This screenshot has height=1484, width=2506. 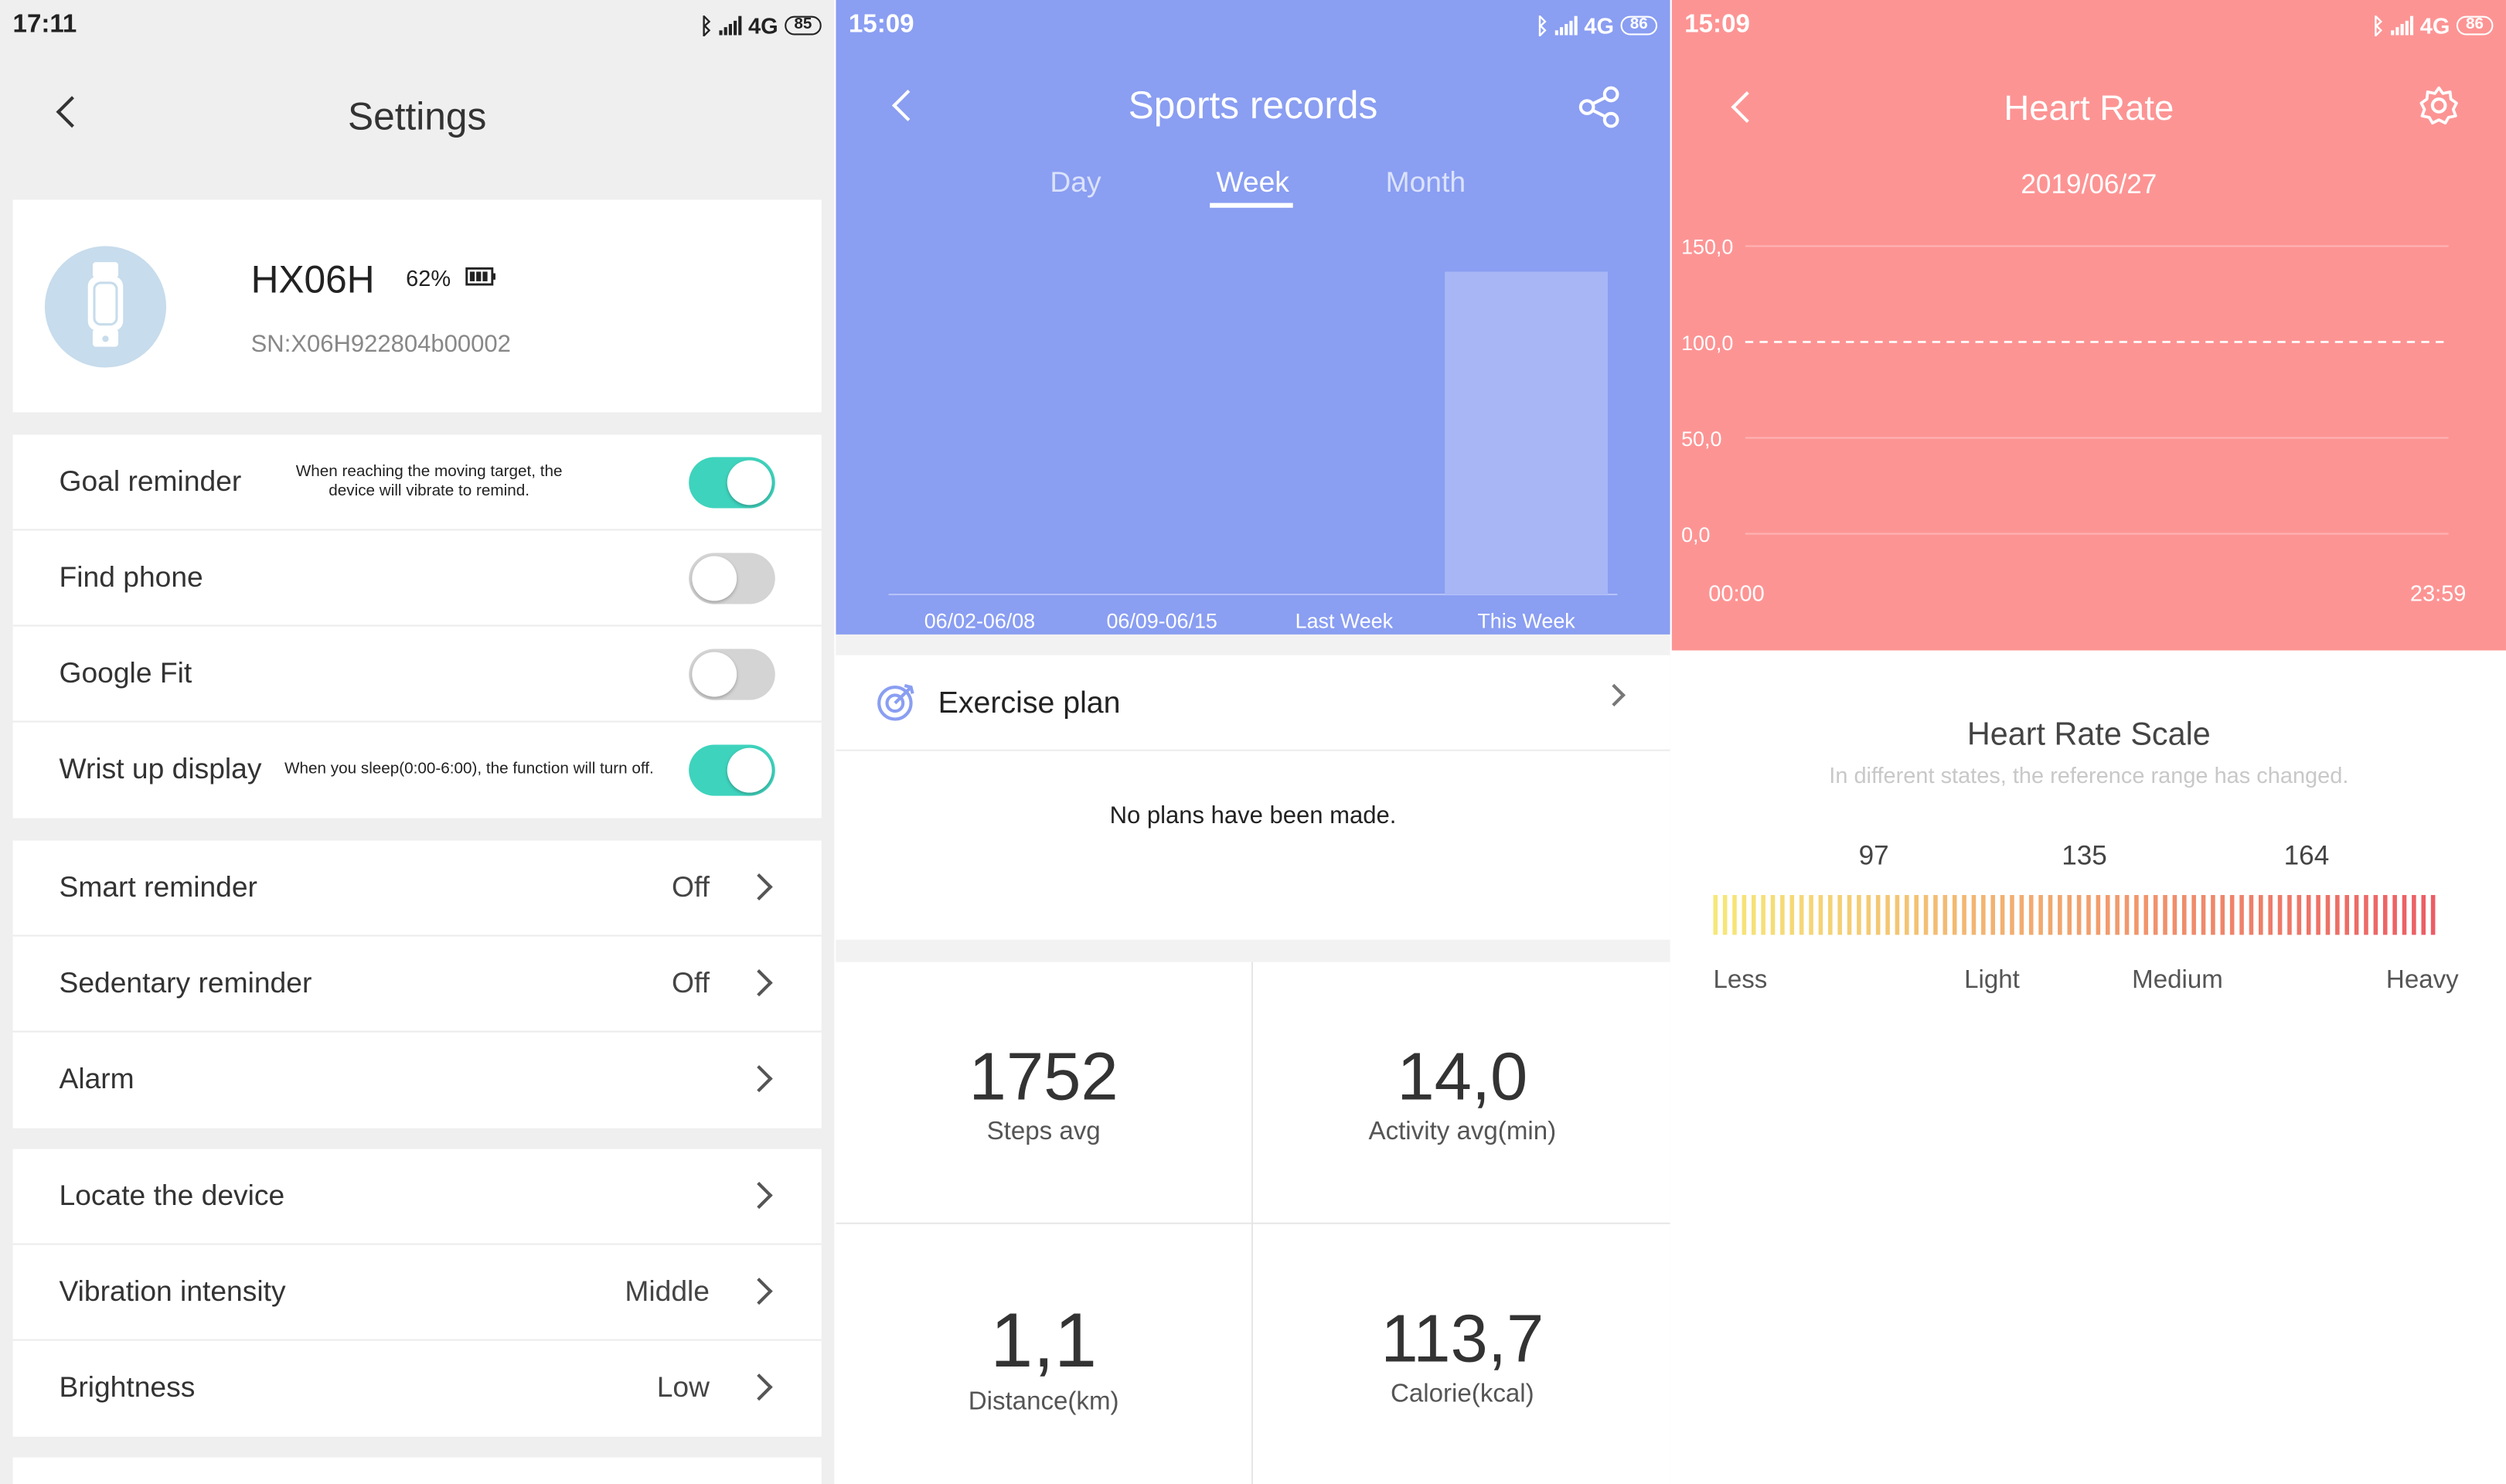 What do you see at coordinates (1740, 980) in the screenshot?
I see `scale-label-less: Less` at bounding box center [1740, 980].